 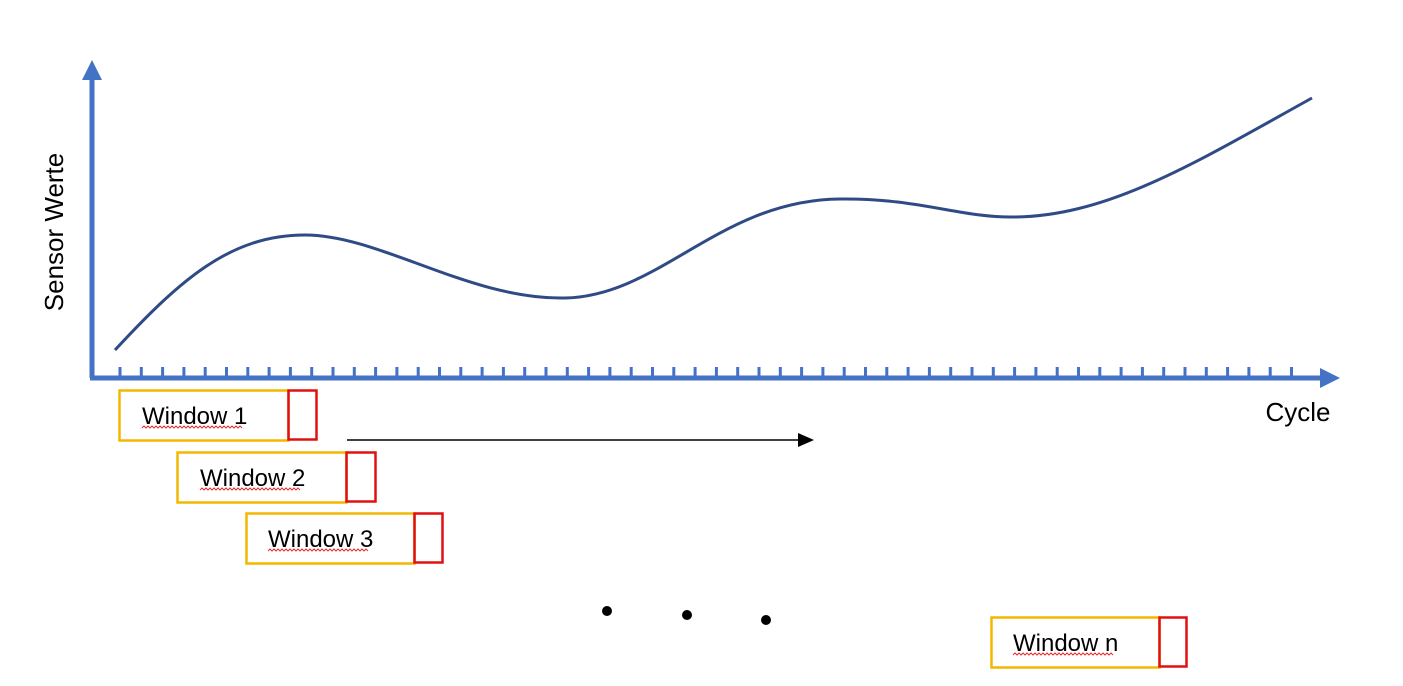 I want to click on x-axis-label: Cycle, so click(x=1297, y=412).